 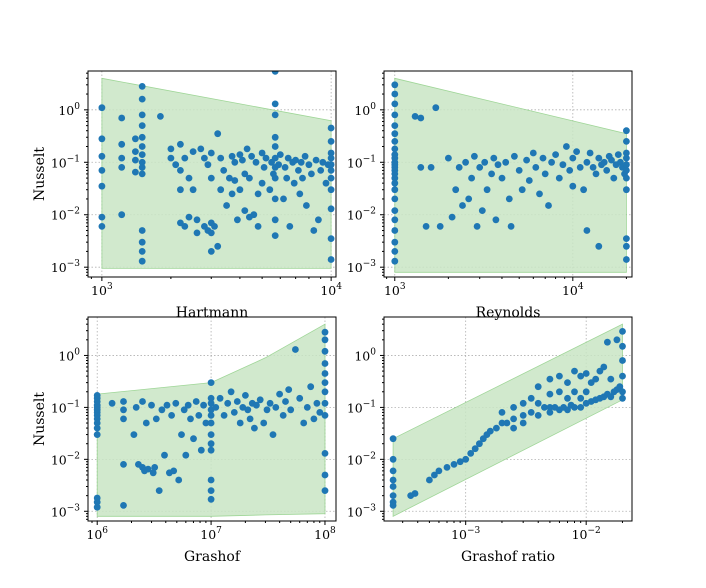 I want to click on scatter-series, so click(x=510, y=173).